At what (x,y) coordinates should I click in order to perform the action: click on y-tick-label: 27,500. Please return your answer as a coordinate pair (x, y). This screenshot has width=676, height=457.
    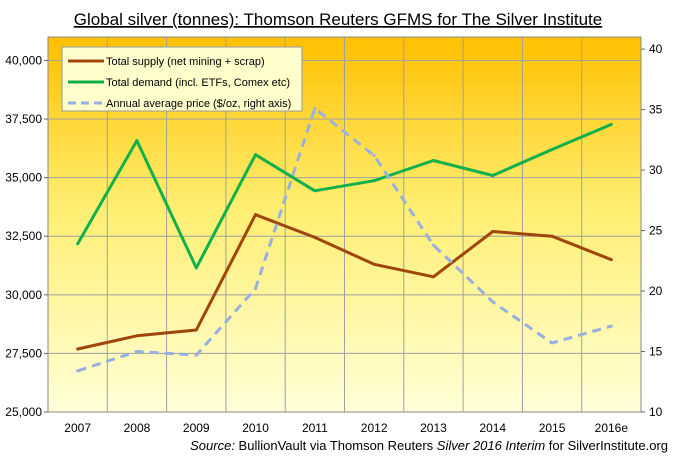
    Looking at the image, I should click on (23, 353).